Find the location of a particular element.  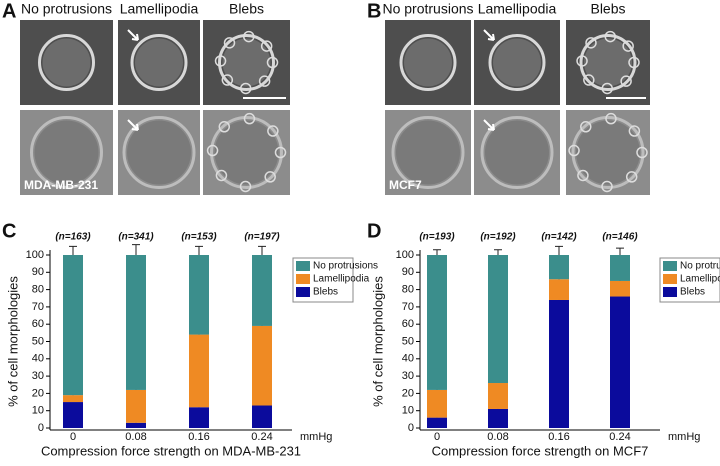

y-tick-label: 80 is located at coordinates (38, 290).